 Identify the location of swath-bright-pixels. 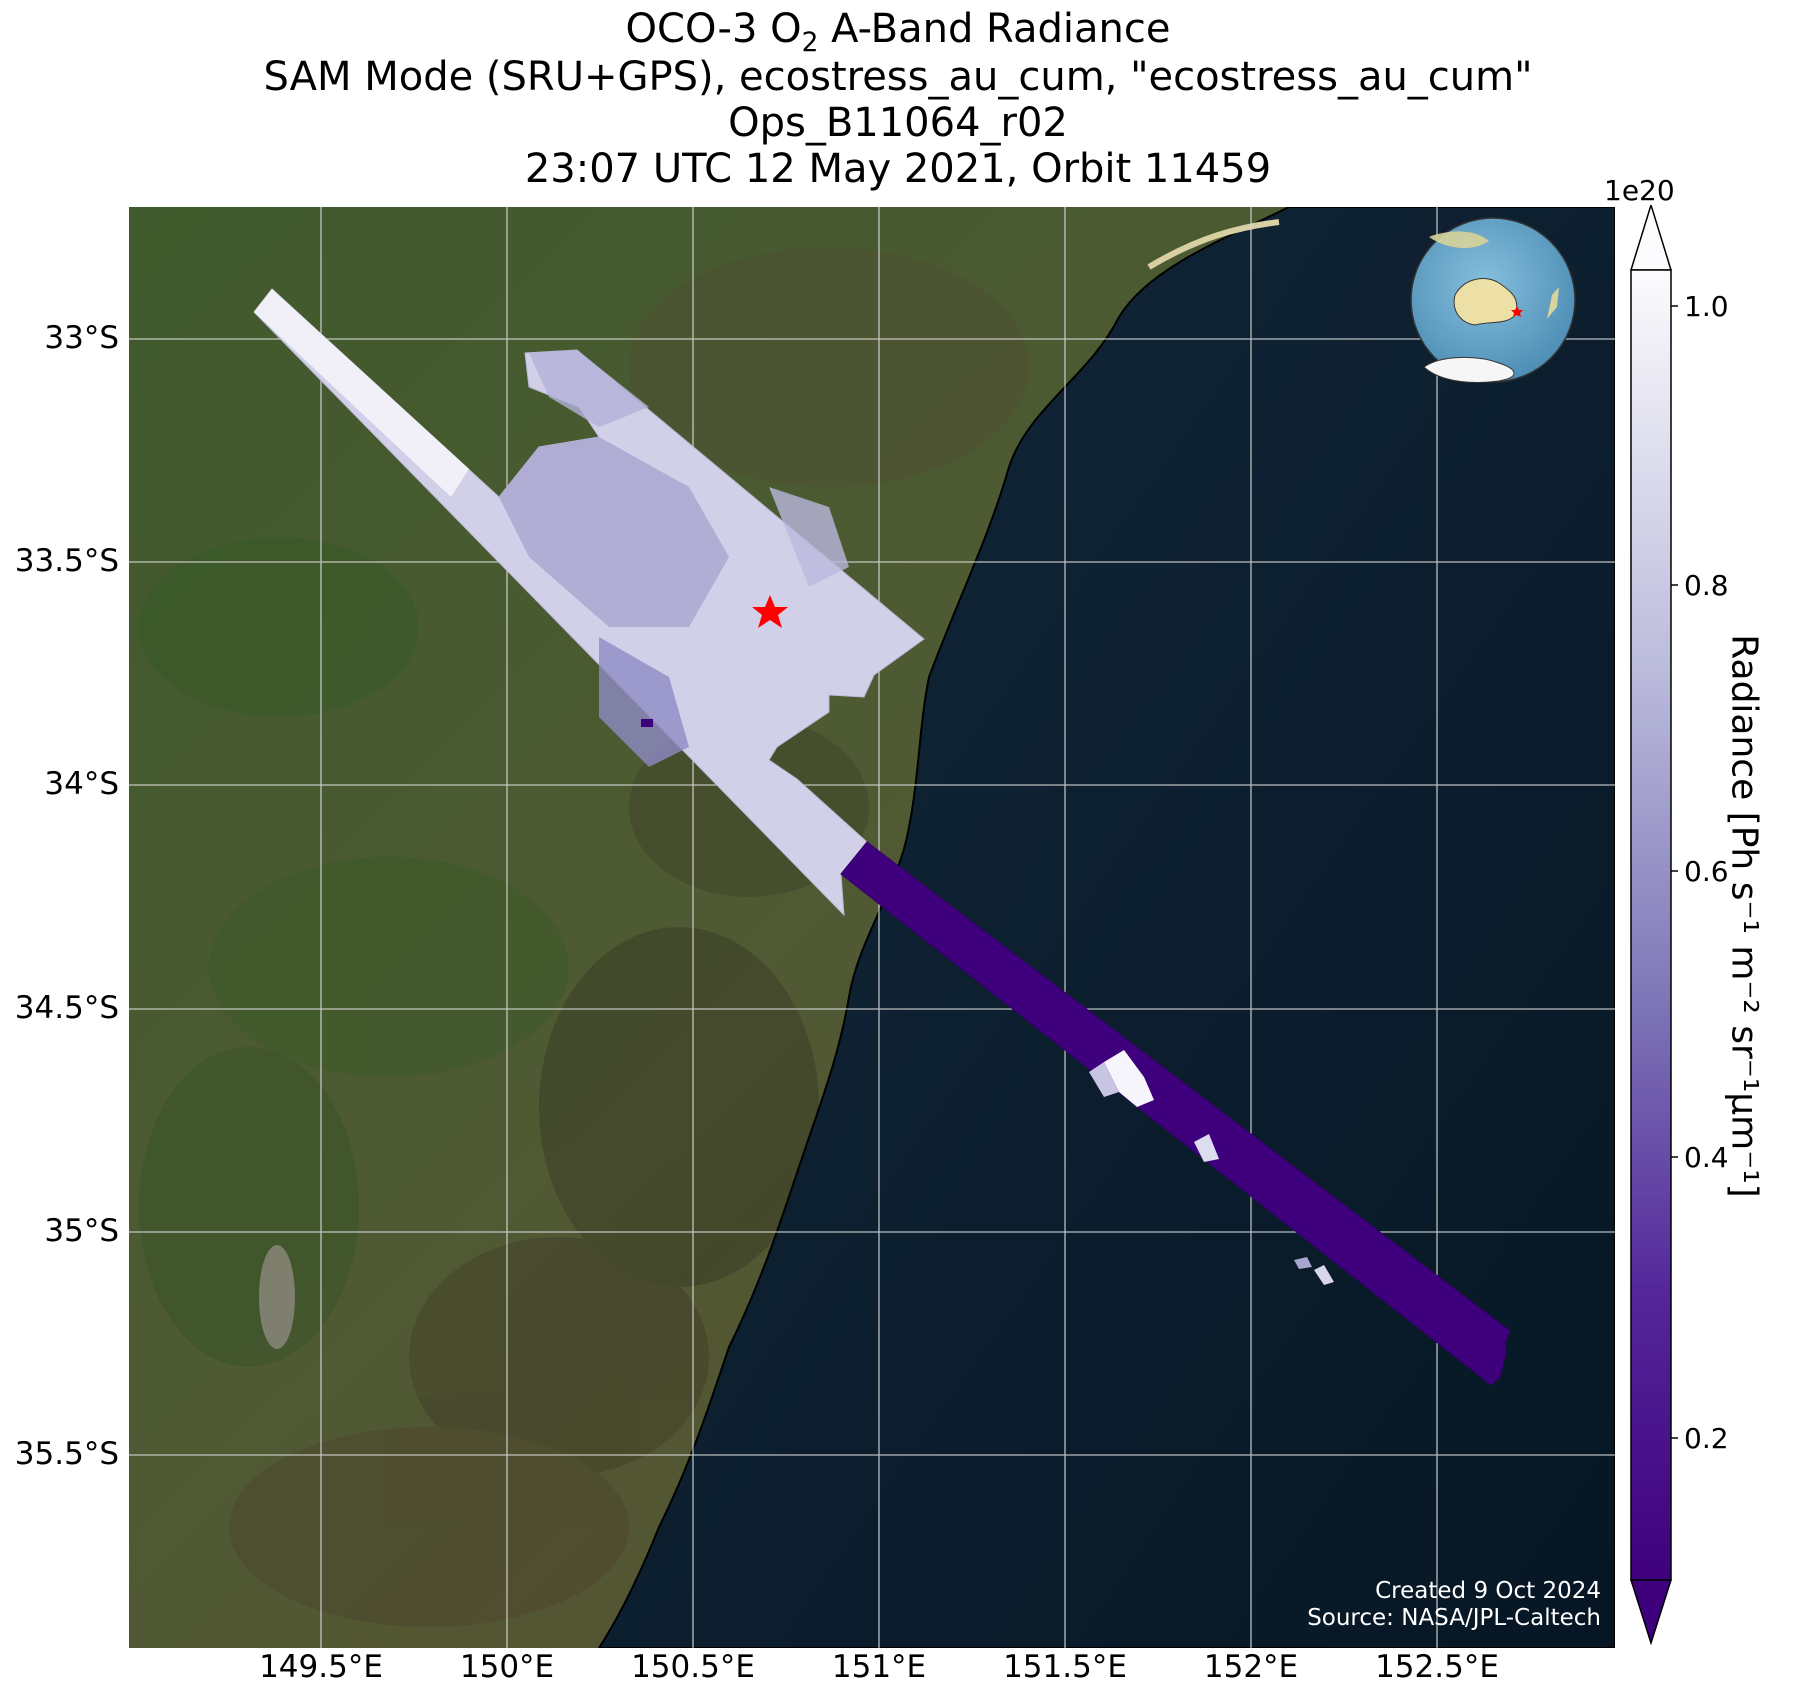
(1211, 1167).